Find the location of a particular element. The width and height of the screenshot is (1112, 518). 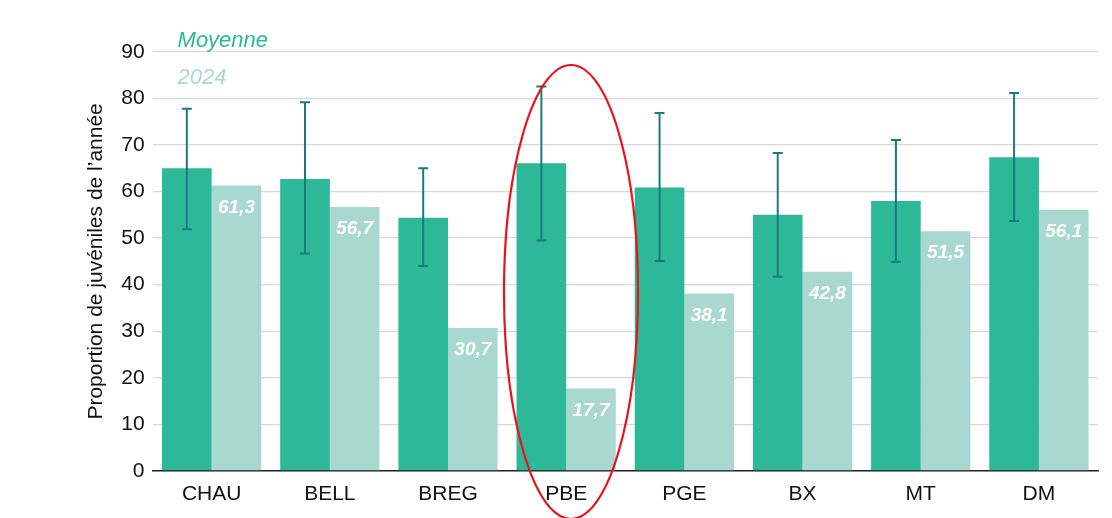

x-tick-label: BX is located at coordinates (802, 493).